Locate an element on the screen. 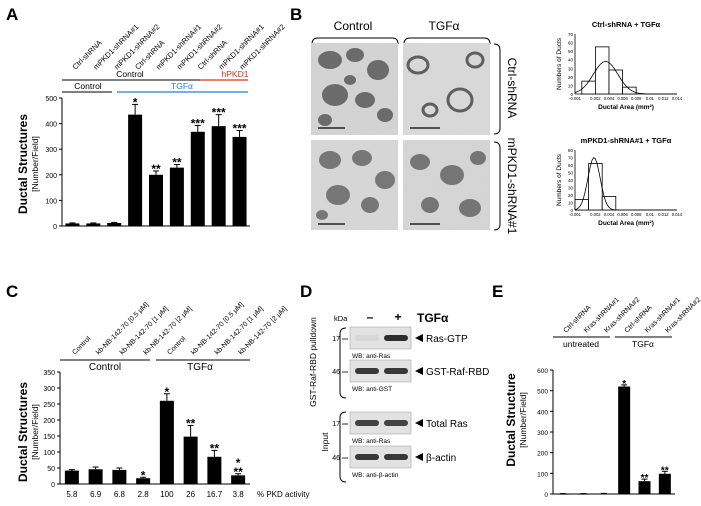  C-chart-ytick-label: 200 is located at coordinates (49, 421).